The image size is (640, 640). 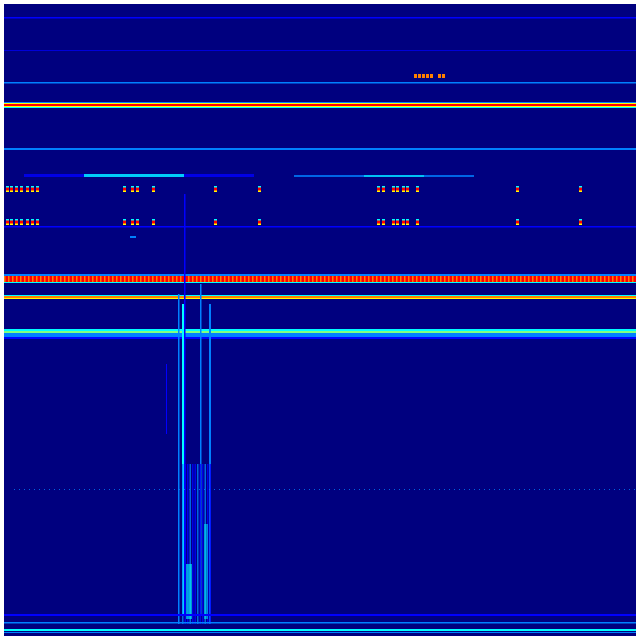 What do you see at coordinates (133, 237) in the screenshot?
I see `signal-mark` at bounding box center [133, 237].